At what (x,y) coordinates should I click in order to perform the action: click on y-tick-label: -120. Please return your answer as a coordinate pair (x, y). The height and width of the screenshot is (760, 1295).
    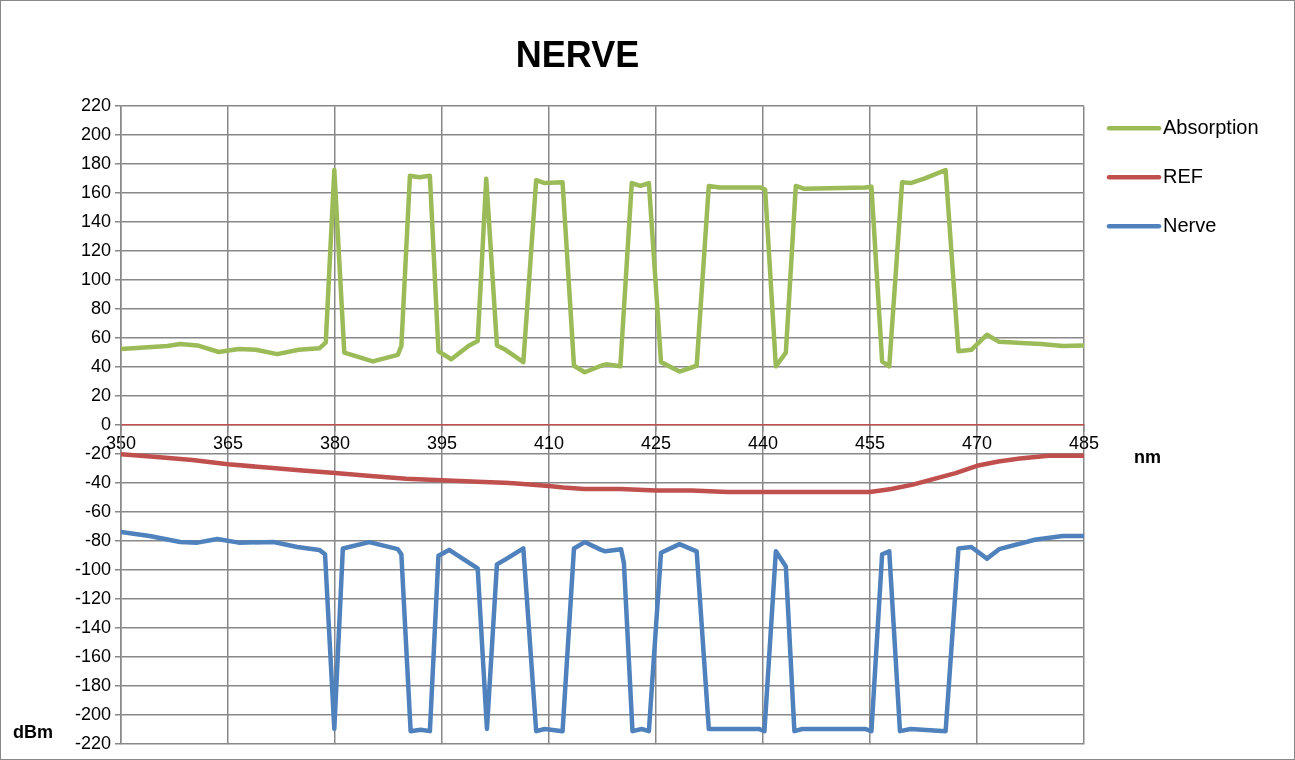
    Looking at the image, I should click on (93, 598).